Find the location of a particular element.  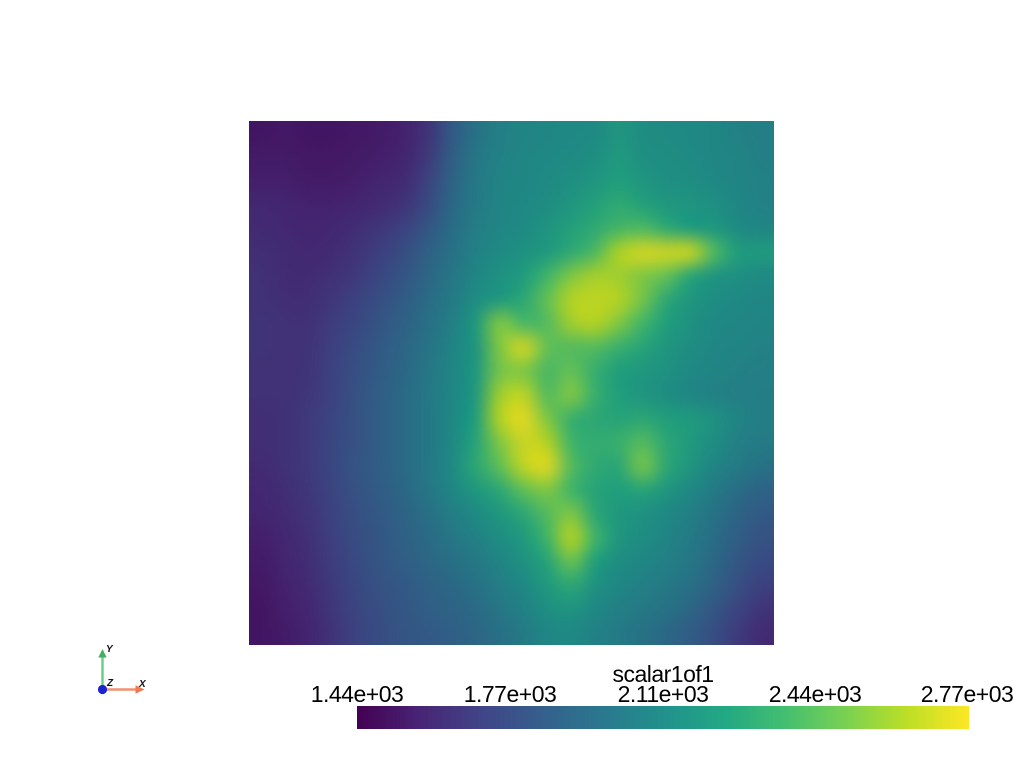

colorbar-tick-label: 2.44e+03 is located at coordinates (815, 694).